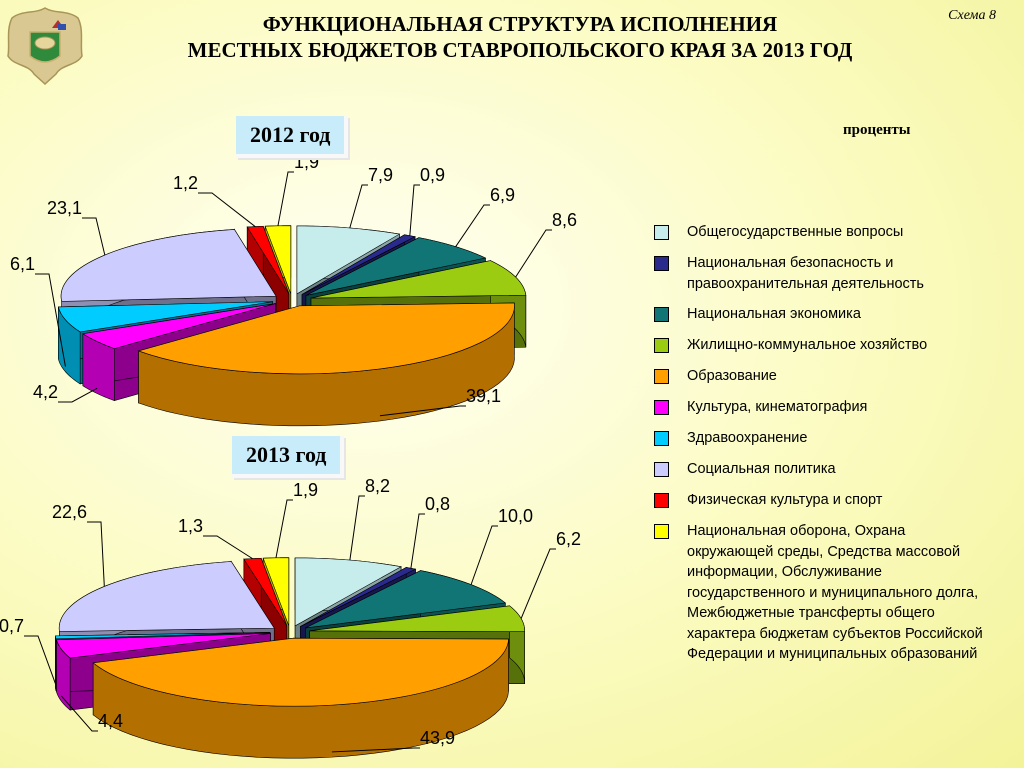 This screenshot has width=1024, height=768. Describe the element at coordinates (747, 438) in the screenshot. I see `legend-label: Здравоохранение` at that location.